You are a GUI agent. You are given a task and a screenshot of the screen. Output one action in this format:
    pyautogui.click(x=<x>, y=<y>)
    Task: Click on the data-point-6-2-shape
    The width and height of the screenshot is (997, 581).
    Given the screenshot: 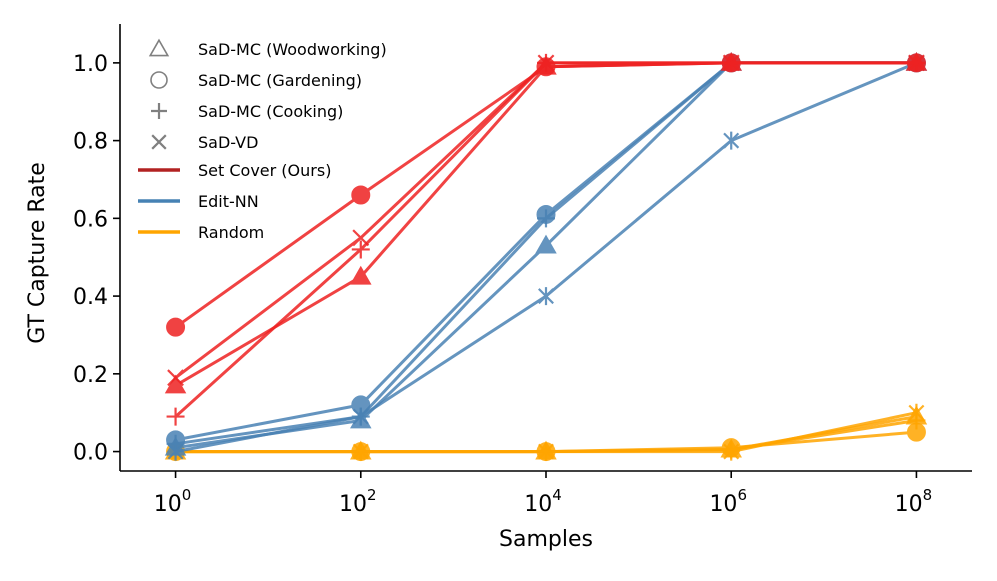 What is the action you would take?
    pyautogui.click(x=546, y=218)
    